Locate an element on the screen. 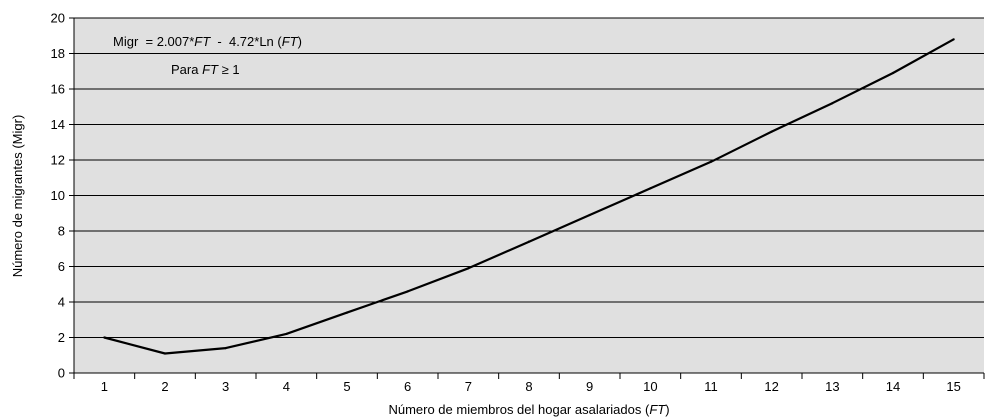  equation-annotation: Migr = 2.007*FT - 4.72*Ln (FT) is located at coordinates (207, 41).